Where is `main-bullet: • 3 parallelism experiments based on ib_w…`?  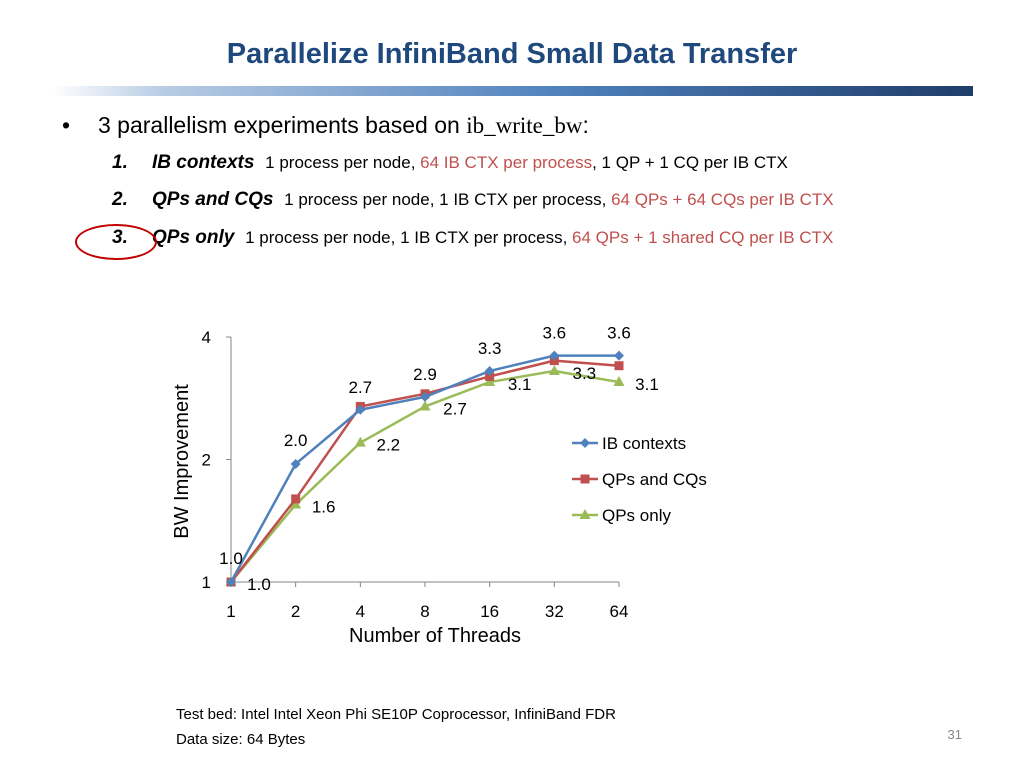 main-bullet: • 3 parallelism experiments based on ib_w… is located at coordinates (325, 125).